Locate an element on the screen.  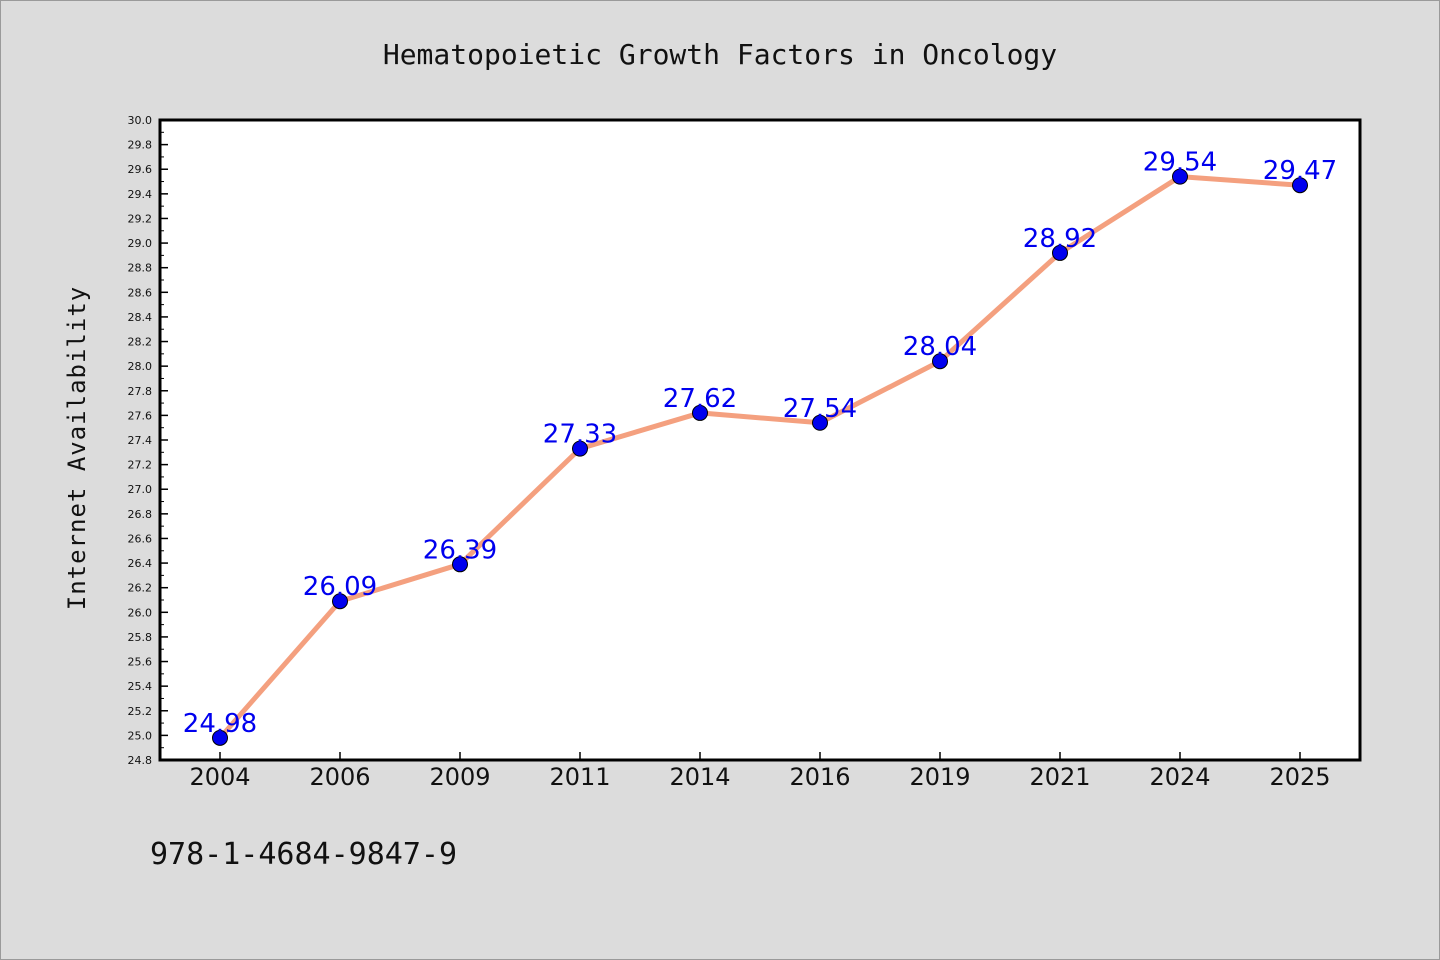
x-tick-label: 2011 is located at coordinates (579, 777).